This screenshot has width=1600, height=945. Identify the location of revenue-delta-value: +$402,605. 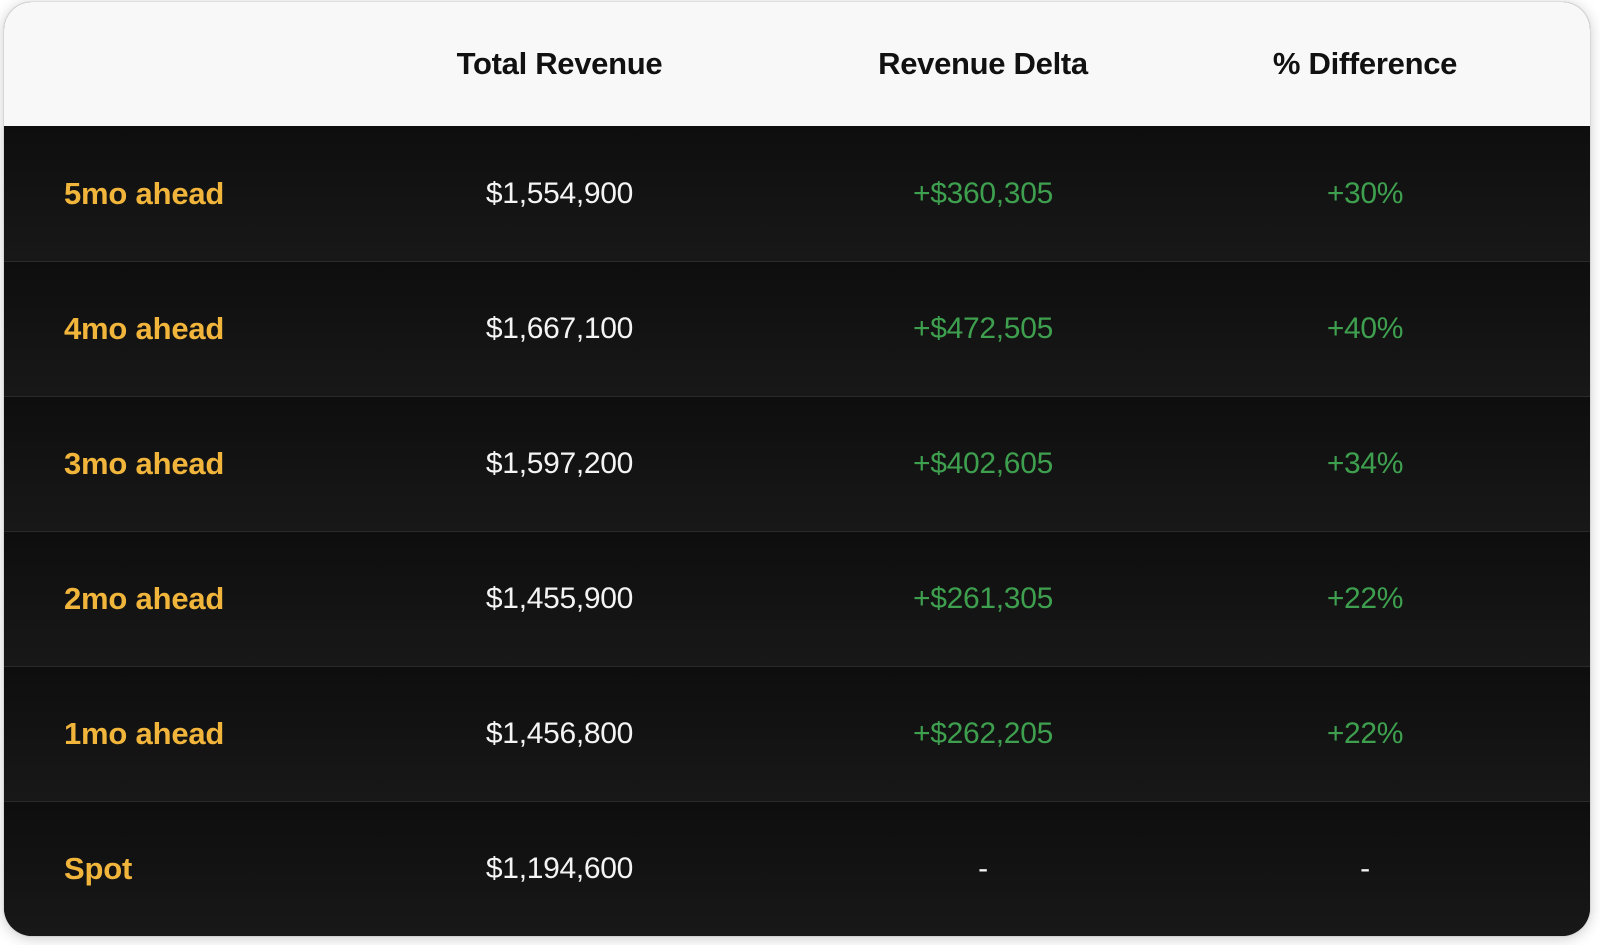
(983, 463).